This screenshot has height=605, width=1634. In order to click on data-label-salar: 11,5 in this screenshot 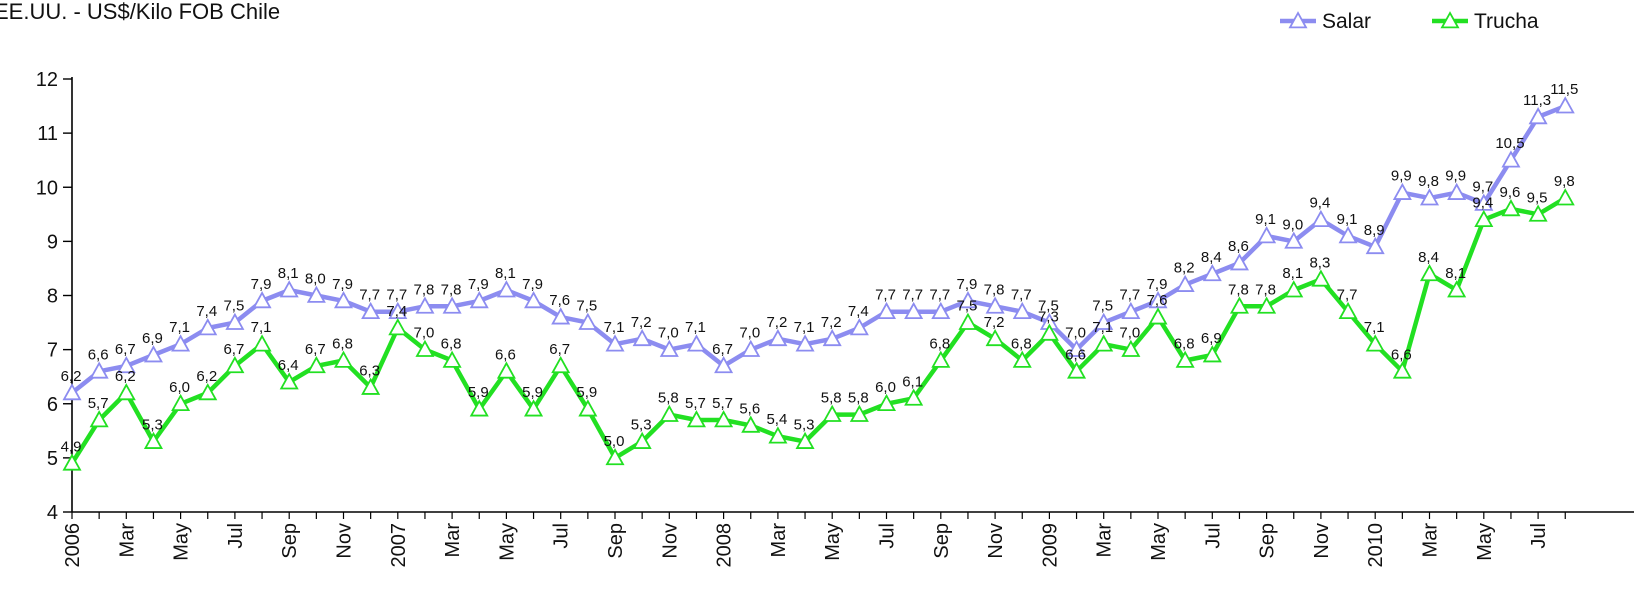, I will do `click(1564, 89)`.